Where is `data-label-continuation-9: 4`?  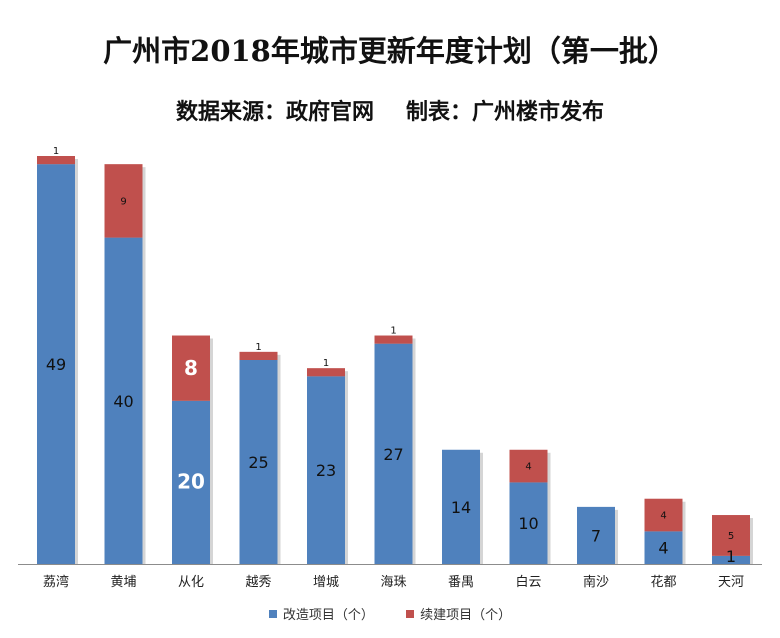 data-label-continuation-9: 4 is located at coordinates (663, 516).